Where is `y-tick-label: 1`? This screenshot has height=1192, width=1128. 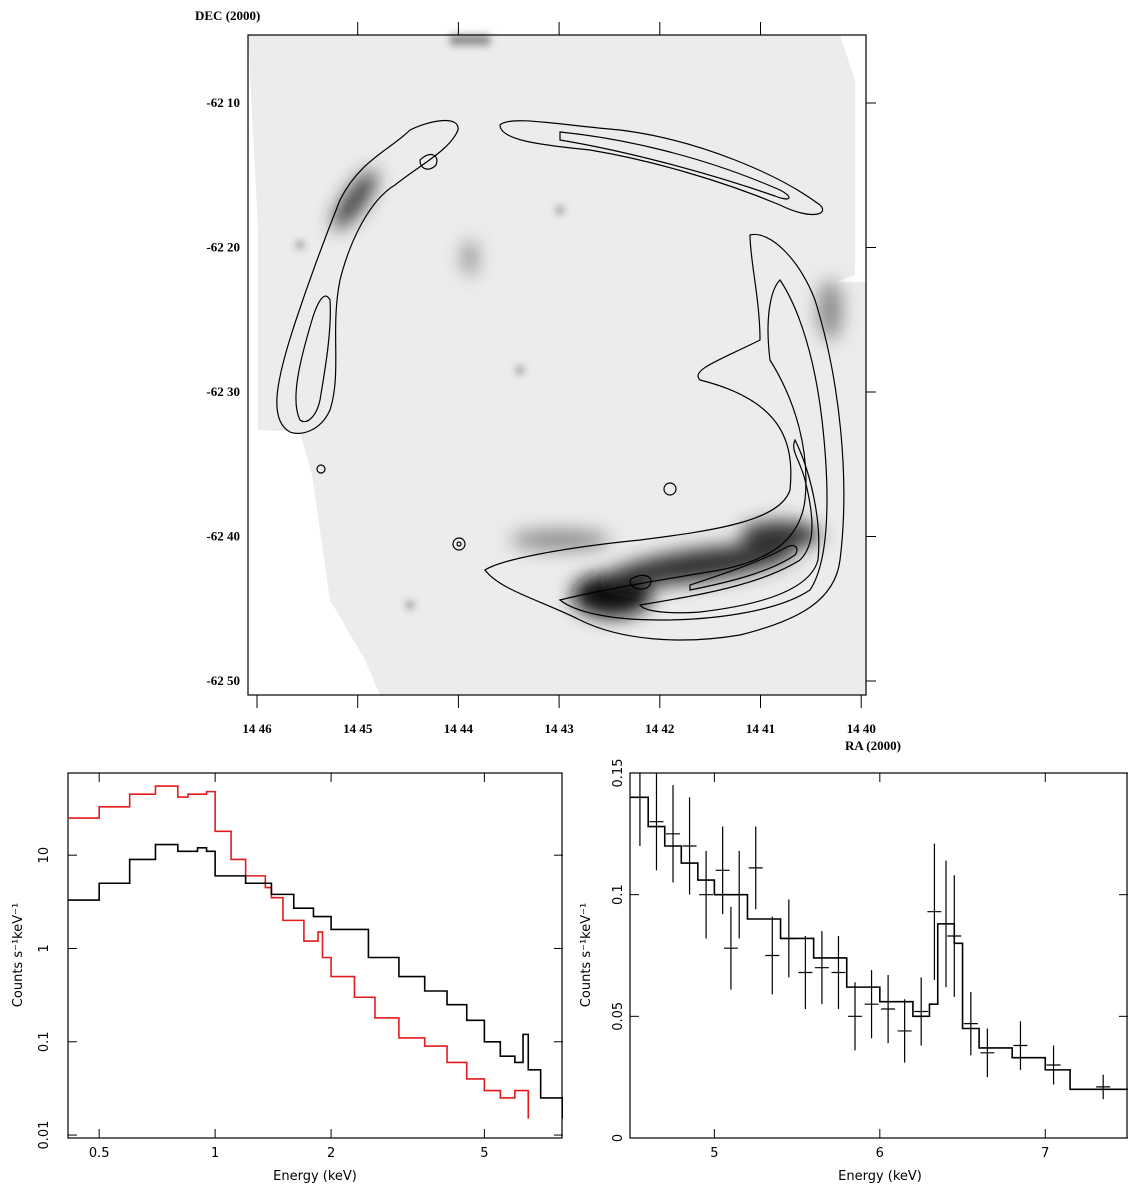 y-tick-label: 1 is located at coordinates (44, 948).